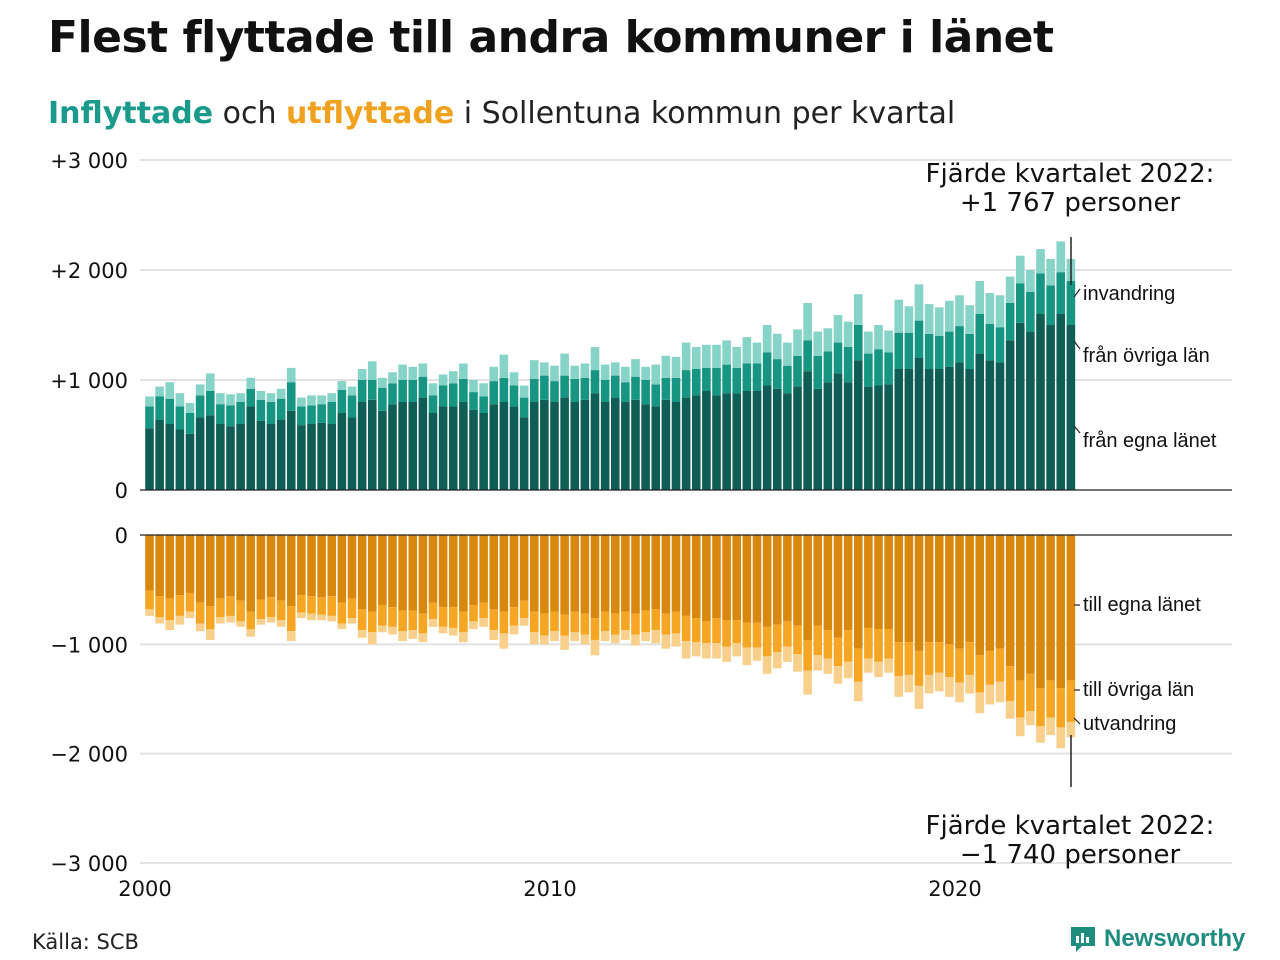 The width and height of the screenshot is (1280, 960). Describe the element at coordinates (85, 942) in the screenshot. I see `source-text: Källa: SCB` at that location.